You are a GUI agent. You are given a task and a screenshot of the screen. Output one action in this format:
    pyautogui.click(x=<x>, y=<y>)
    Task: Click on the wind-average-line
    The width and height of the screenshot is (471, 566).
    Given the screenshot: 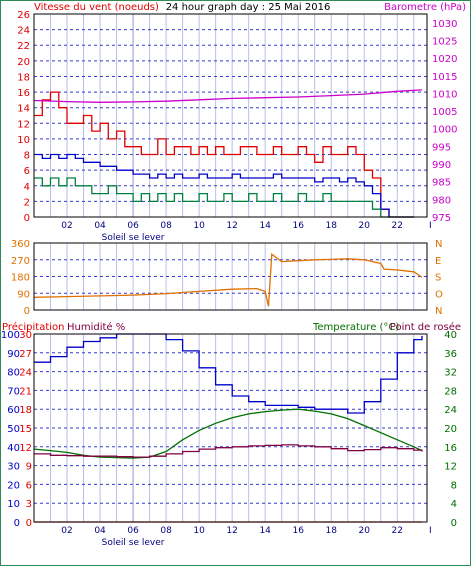 What is the action you would take?
    pyautogui.click(x=224, y=185)
    